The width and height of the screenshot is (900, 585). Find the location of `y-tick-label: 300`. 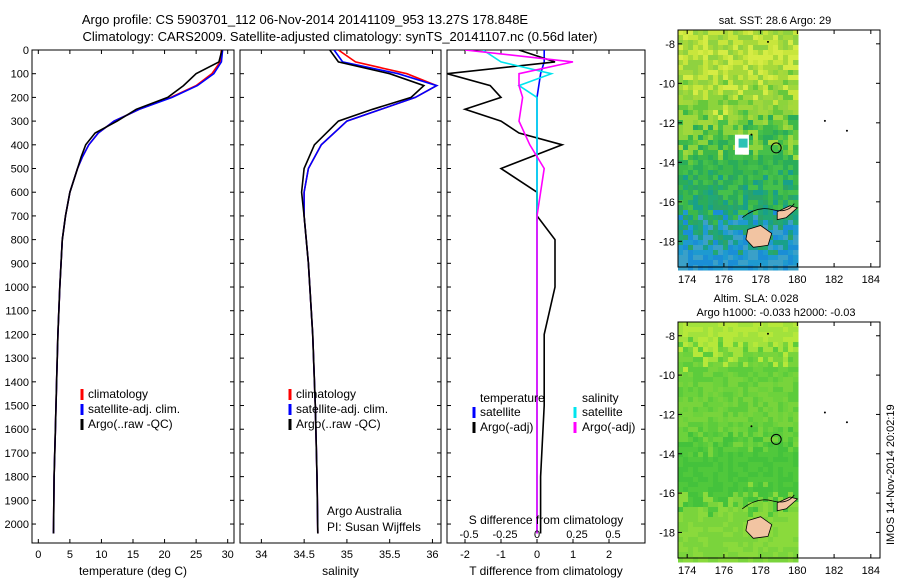

y-tick-label: 300 is located at coordinates (20, 122).